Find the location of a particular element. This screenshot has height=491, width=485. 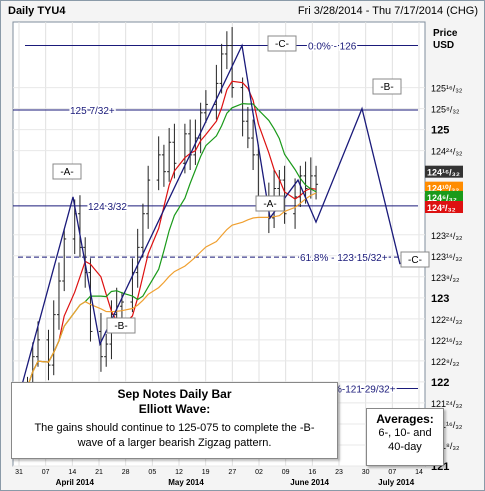

y-axis-unit: USD is located at coordinates (443, 45).